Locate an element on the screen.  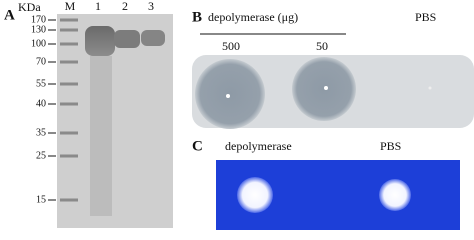
marker-label: 170 is located at coordinates (38, 19).